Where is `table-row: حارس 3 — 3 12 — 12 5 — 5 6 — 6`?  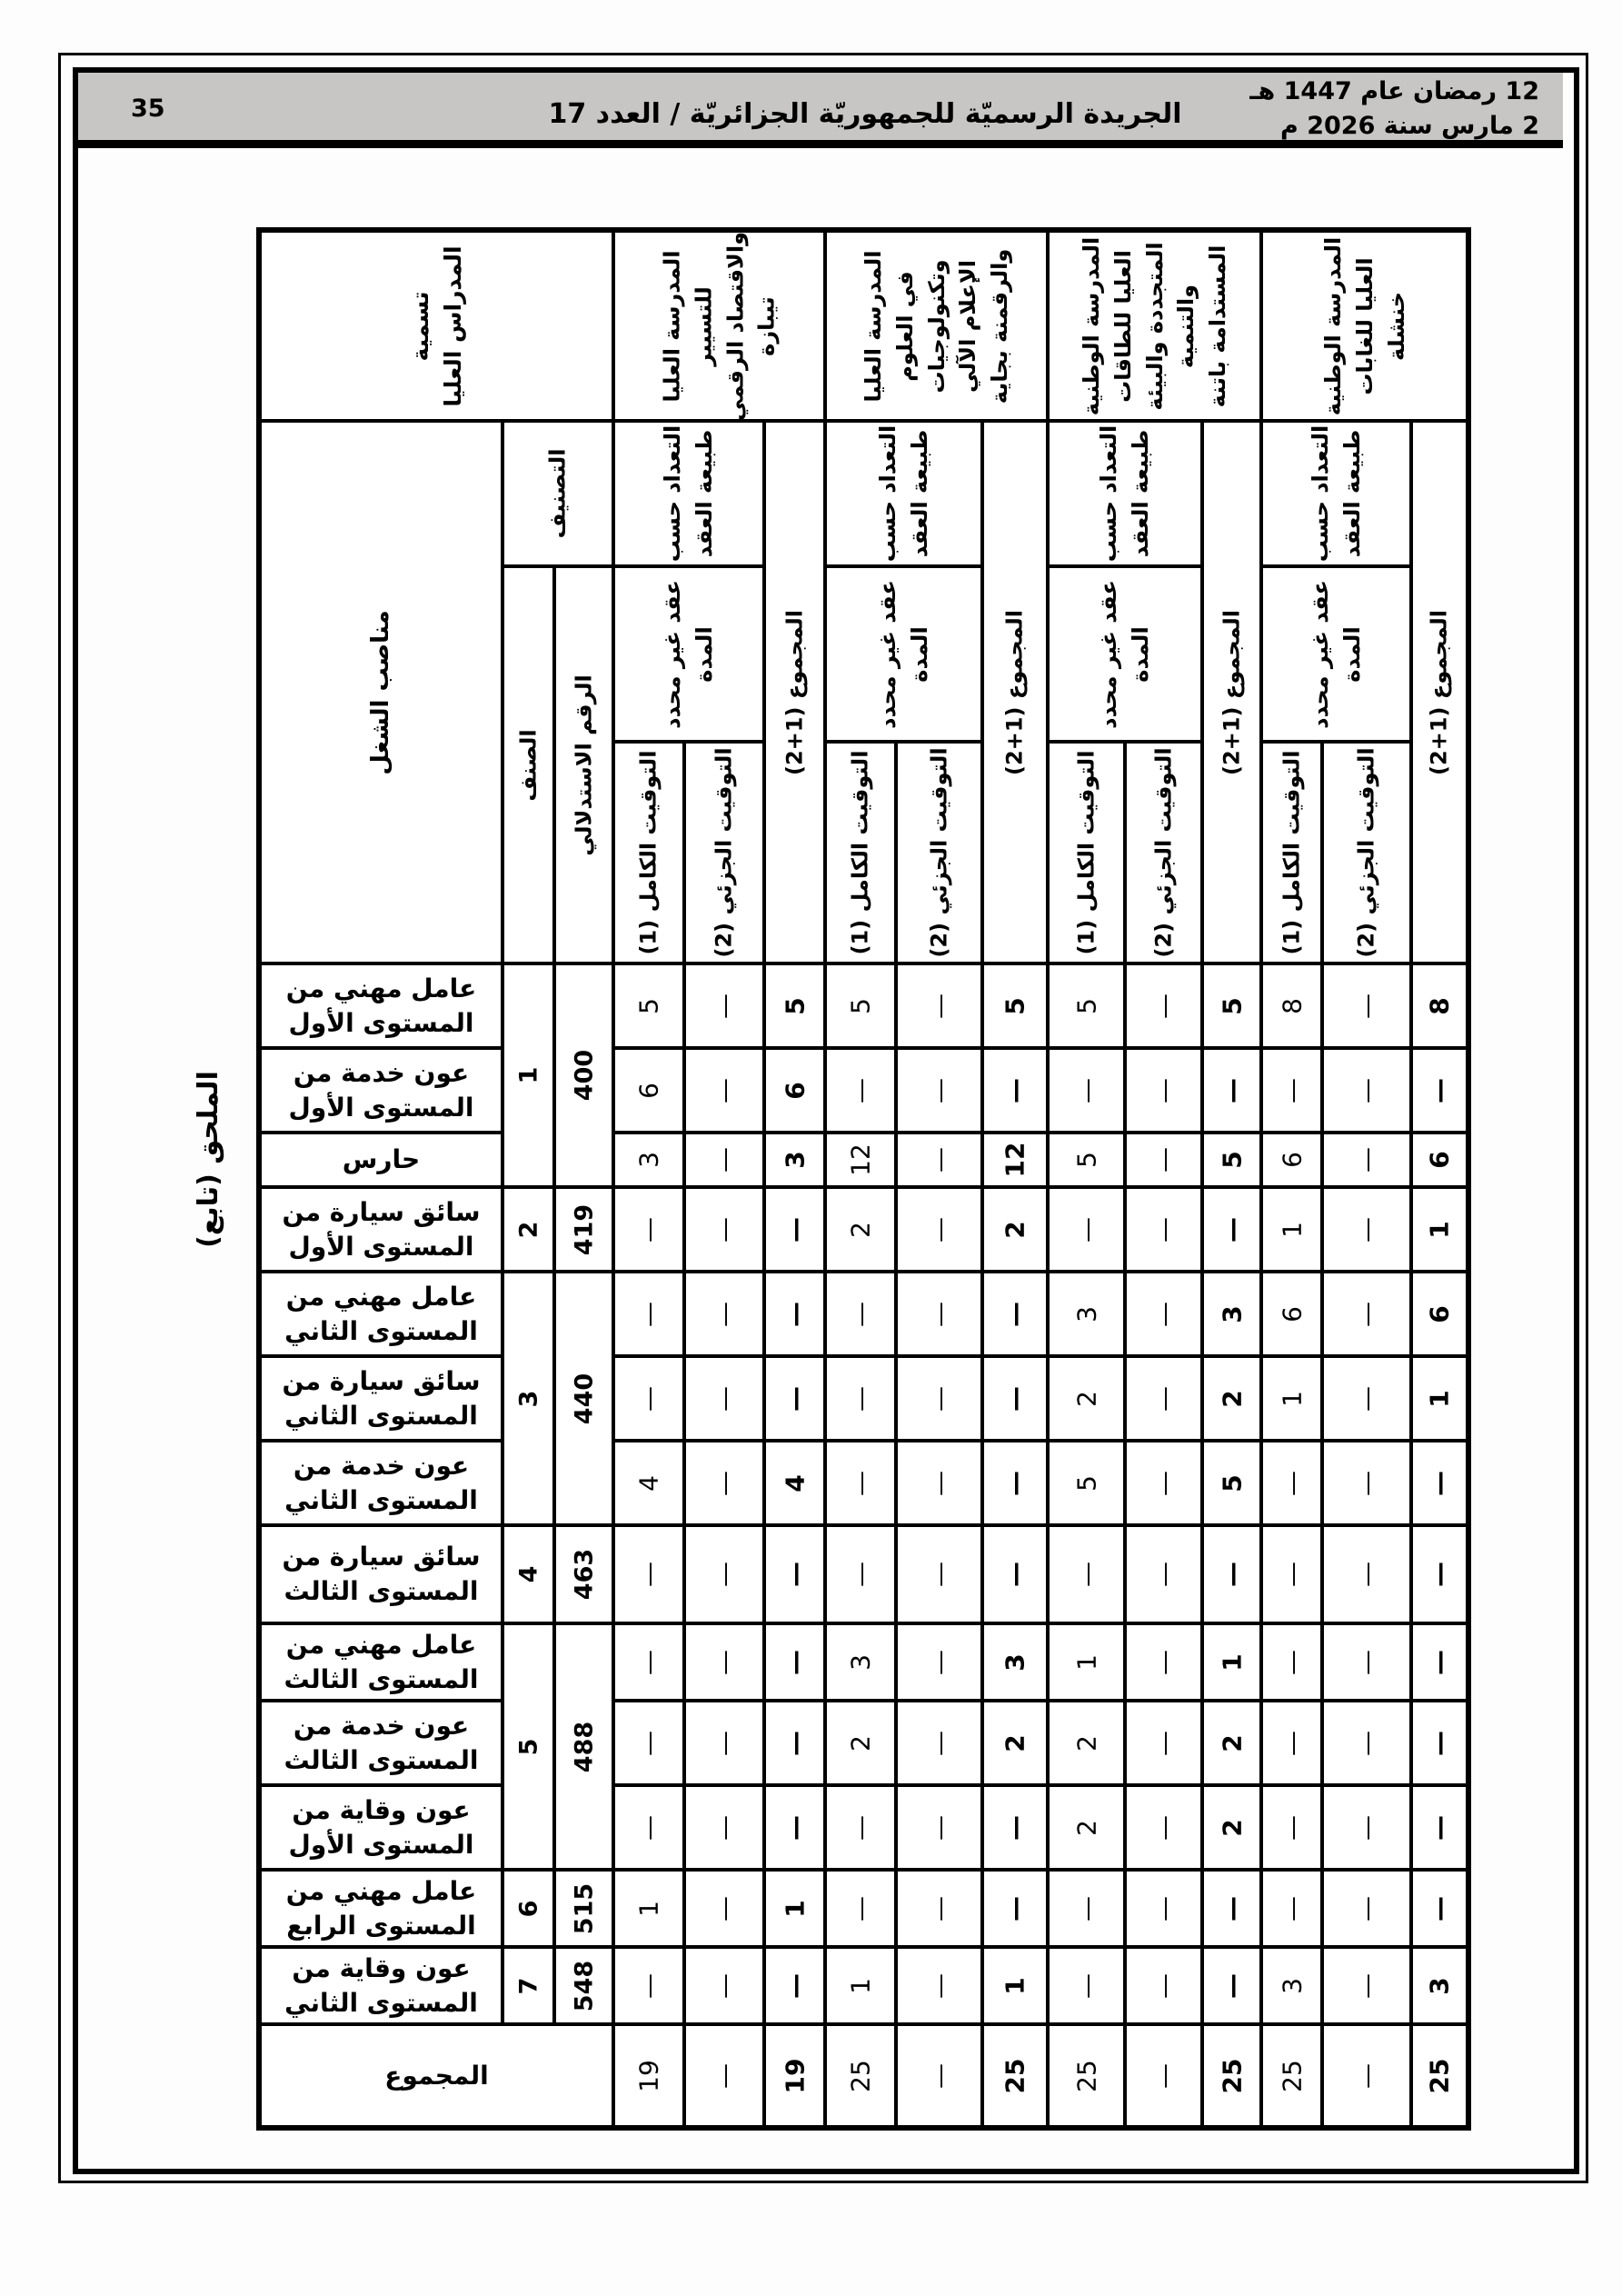 table-row: حارس 3 — 3 12 — 12 5 — 5 6 — 6 is located at coordinates (863, 1160).